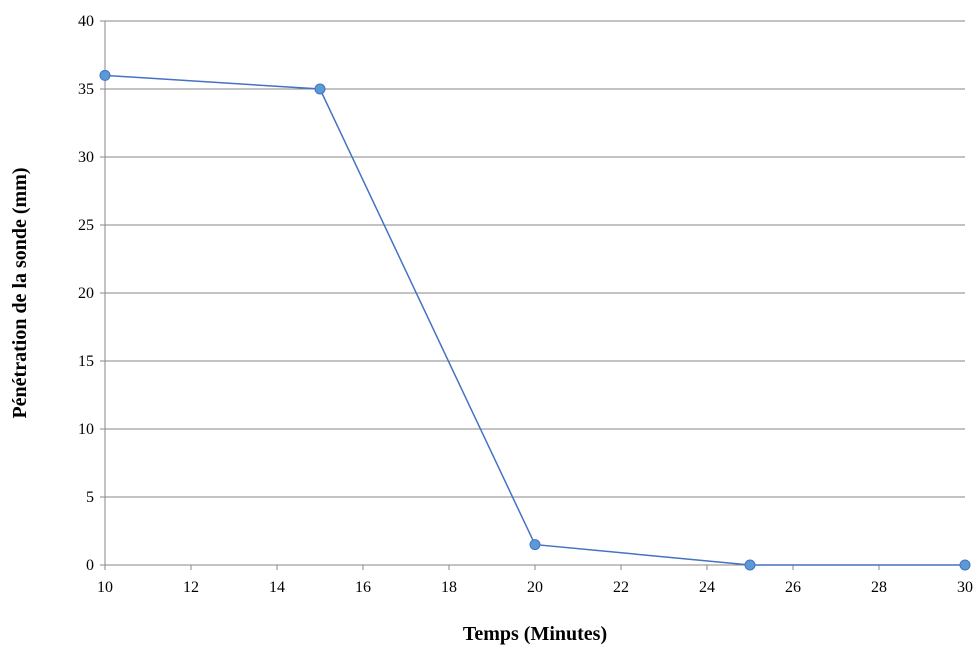  Describe the element at coordinates (86, 89) in the screenshot. I see `y-tick-label: 35` at that location.